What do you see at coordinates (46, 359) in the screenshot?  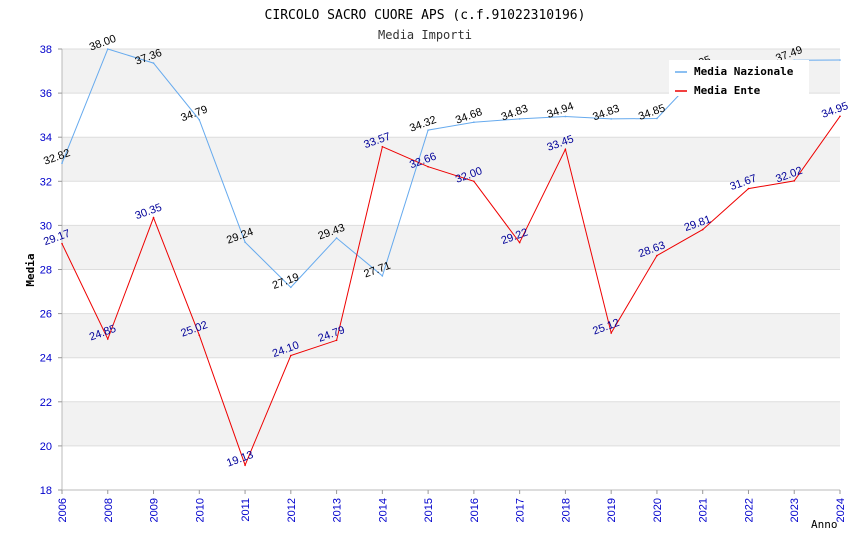 I see `y-tick-label: 24` at bounding box center [46, 359].